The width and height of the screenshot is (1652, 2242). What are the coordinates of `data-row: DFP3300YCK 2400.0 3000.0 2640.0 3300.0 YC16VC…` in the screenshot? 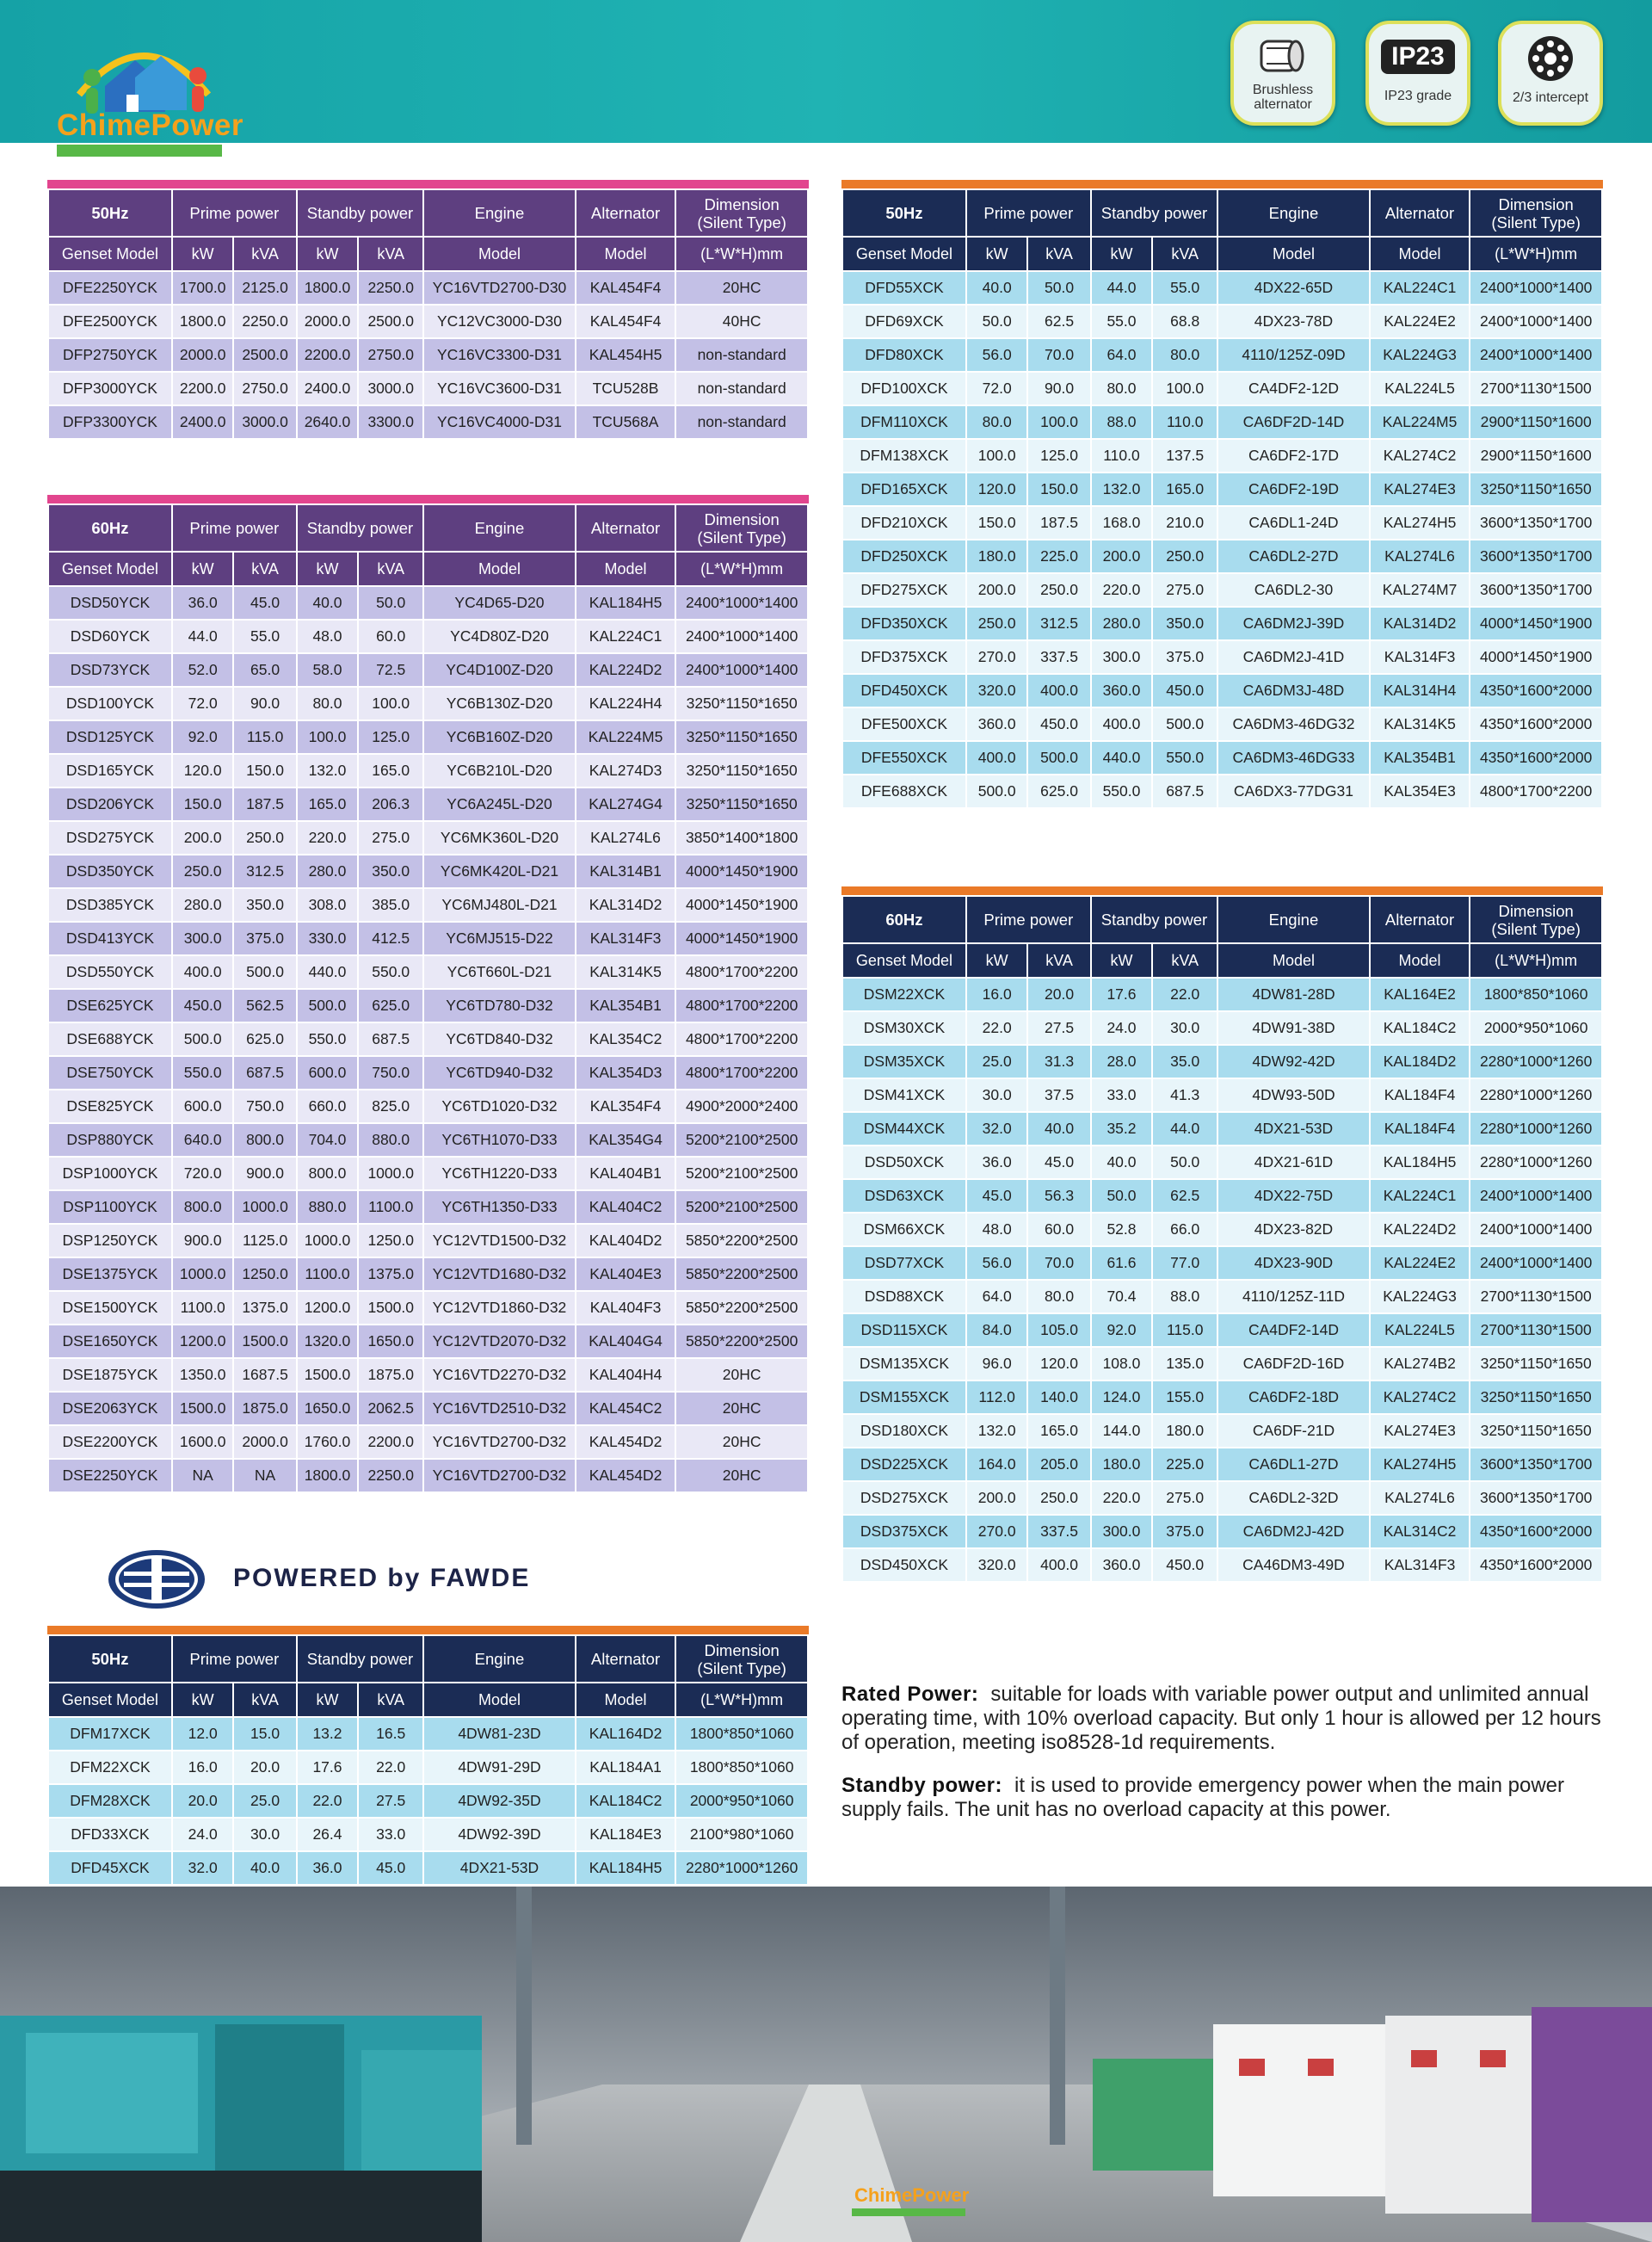 It's located at (428, 422).